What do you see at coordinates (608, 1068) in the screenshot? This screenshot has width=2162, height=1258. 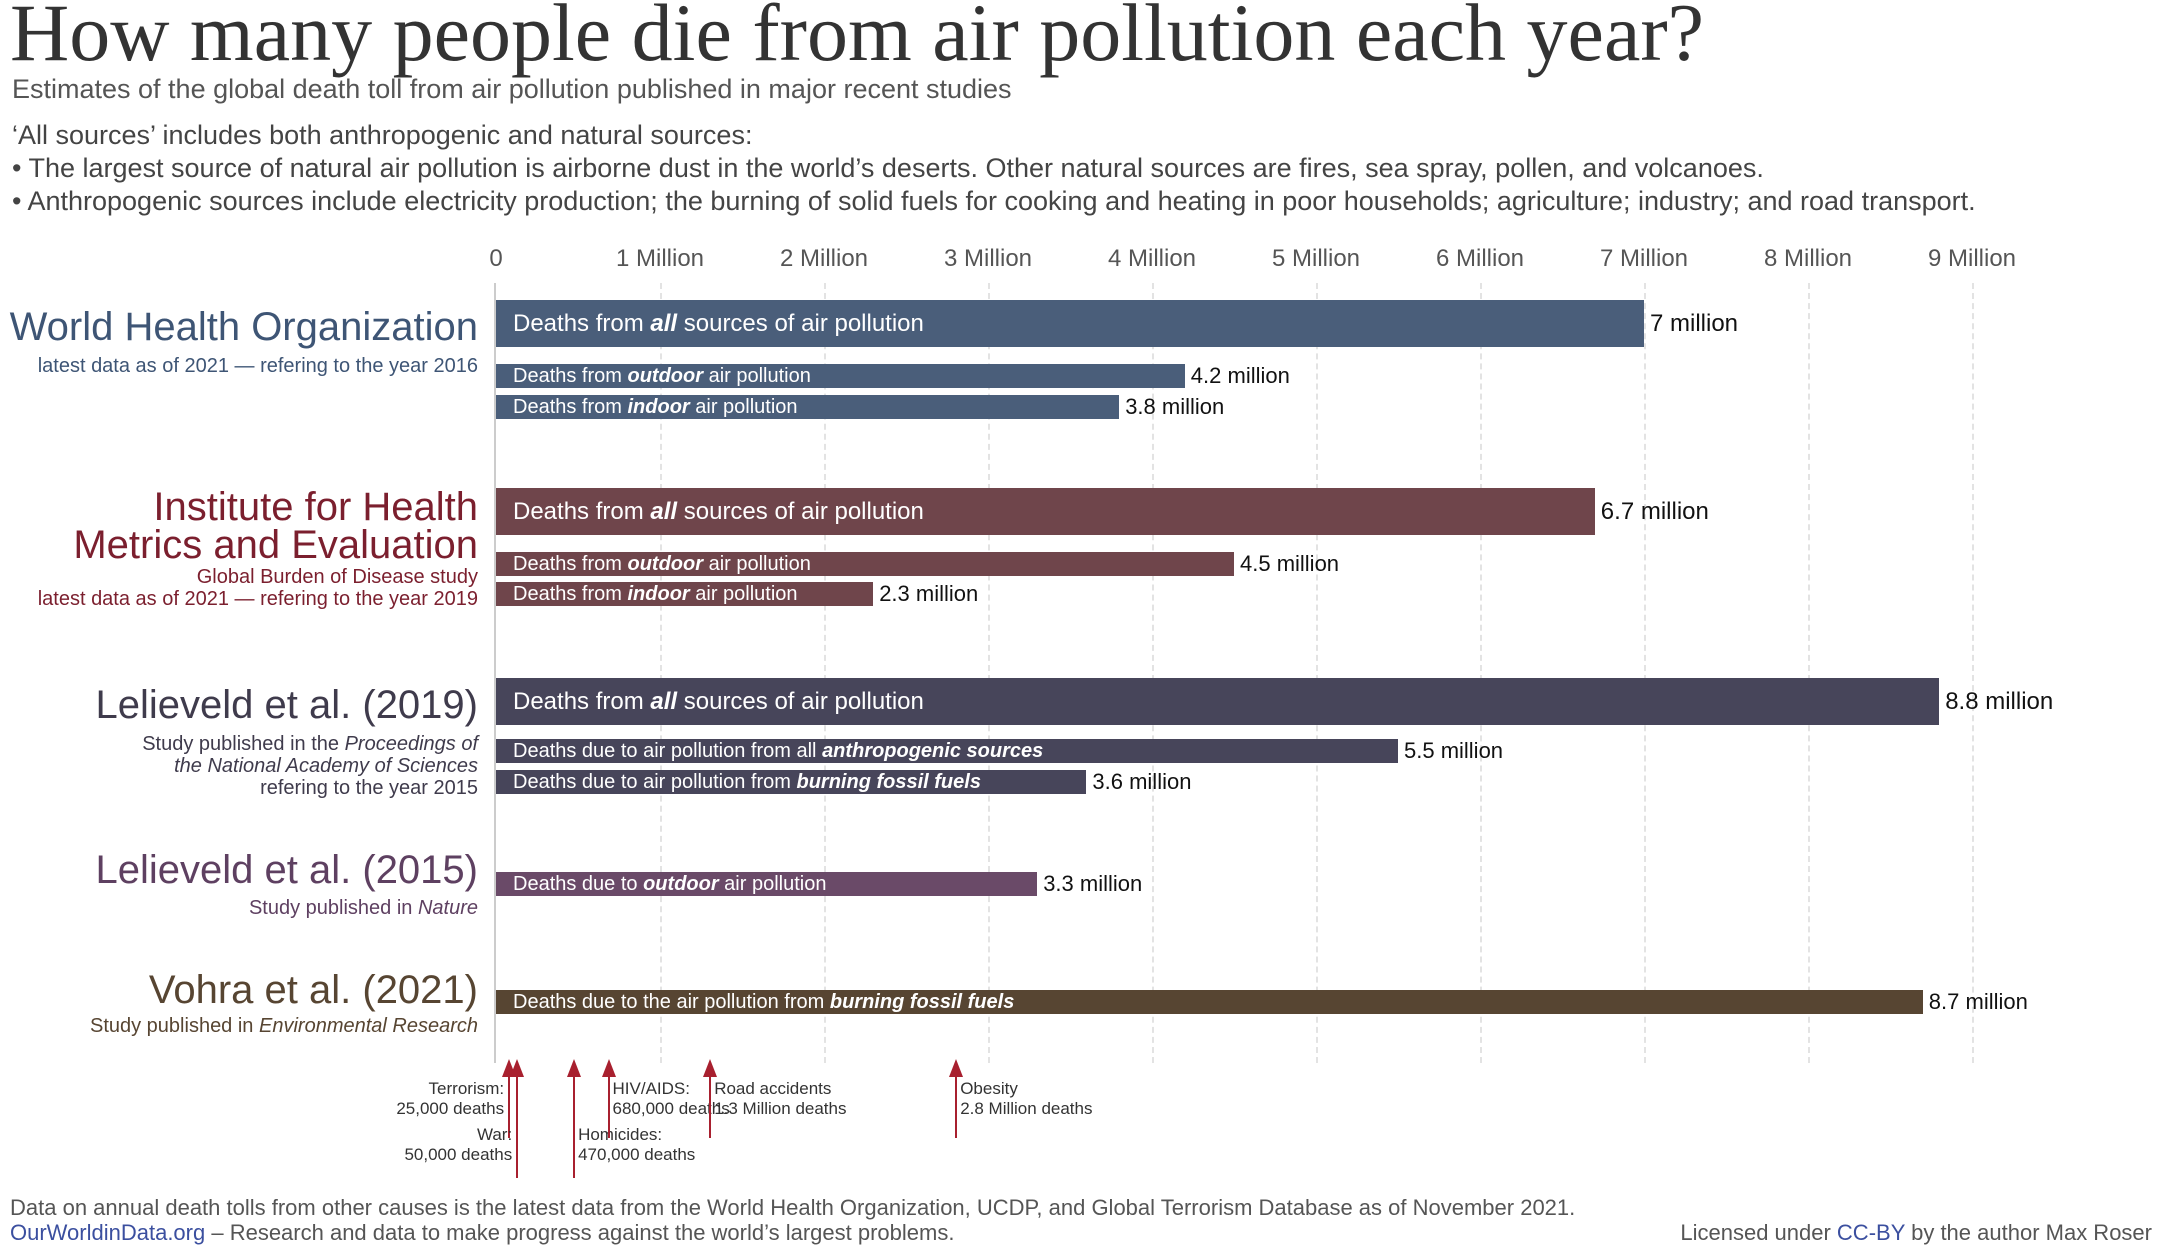 I see `arrow-up-icon` at bounding box center [608, 1068].